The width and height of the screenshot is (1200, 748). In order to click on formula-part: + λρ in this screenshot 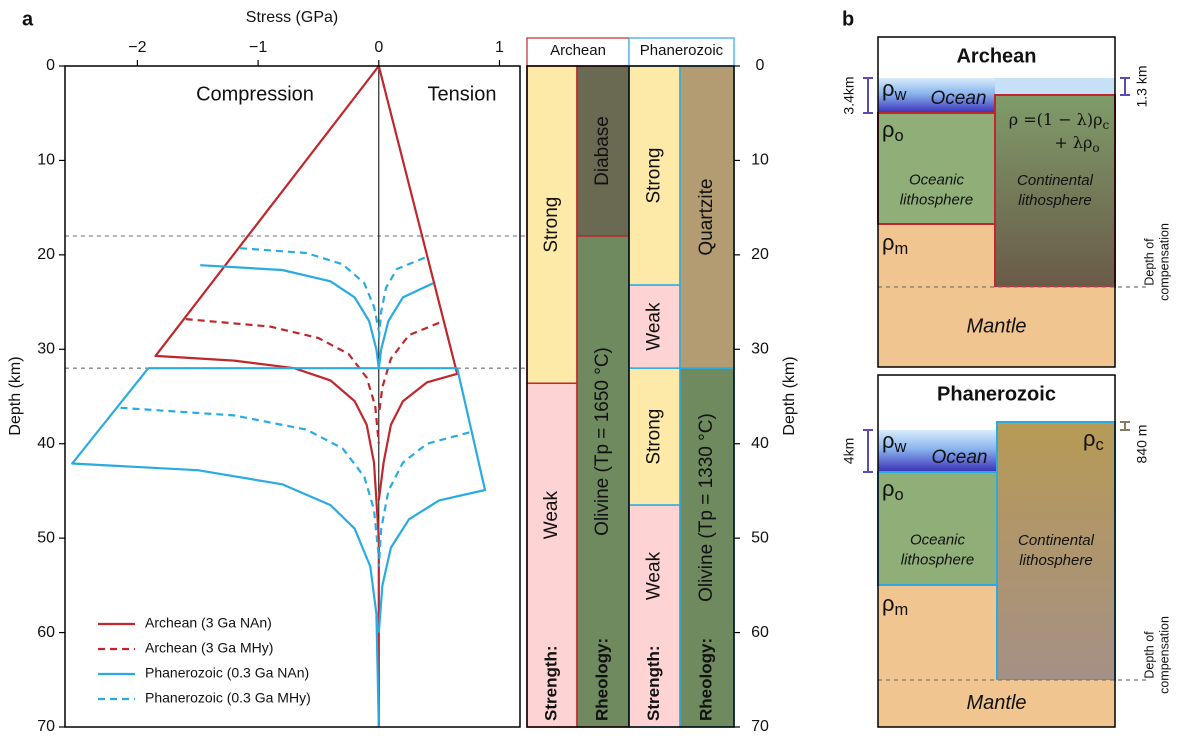, I will do `click(1073, 142)`.